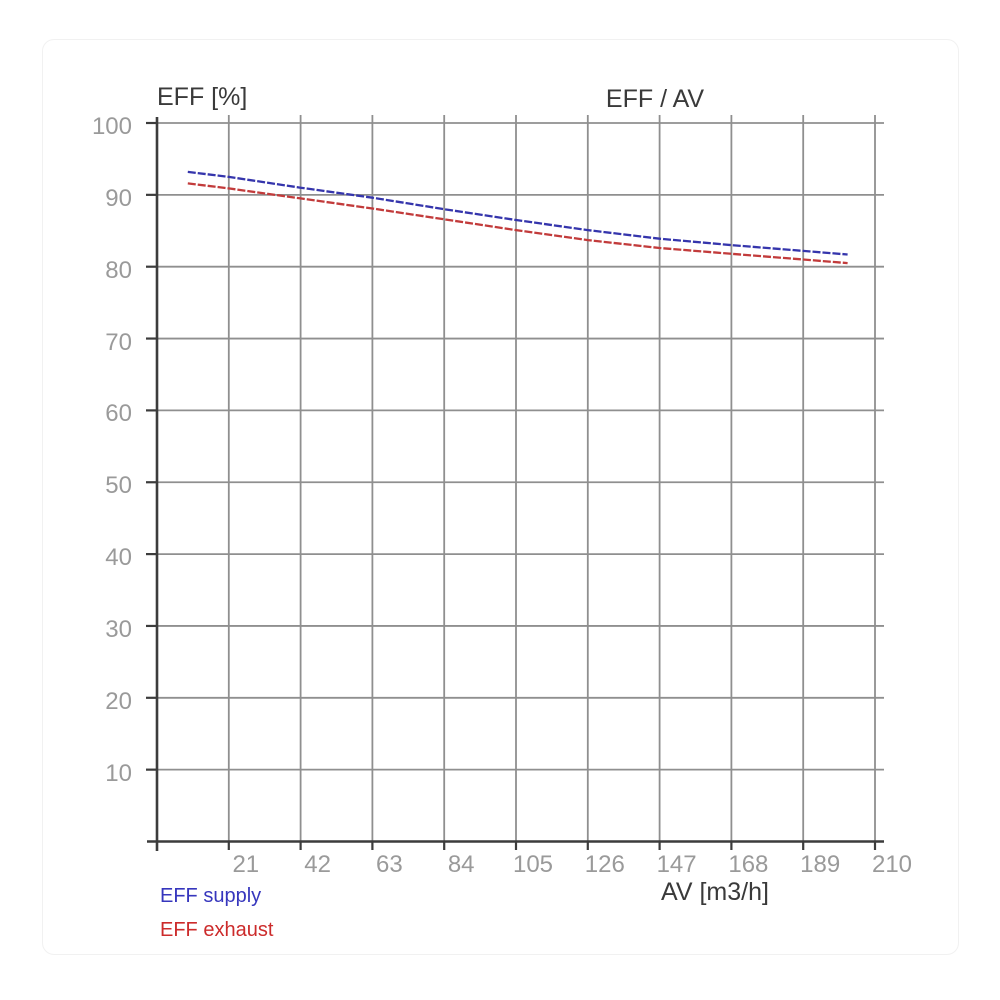  I want to click on y-tick-label: 30, so click(118, 629).